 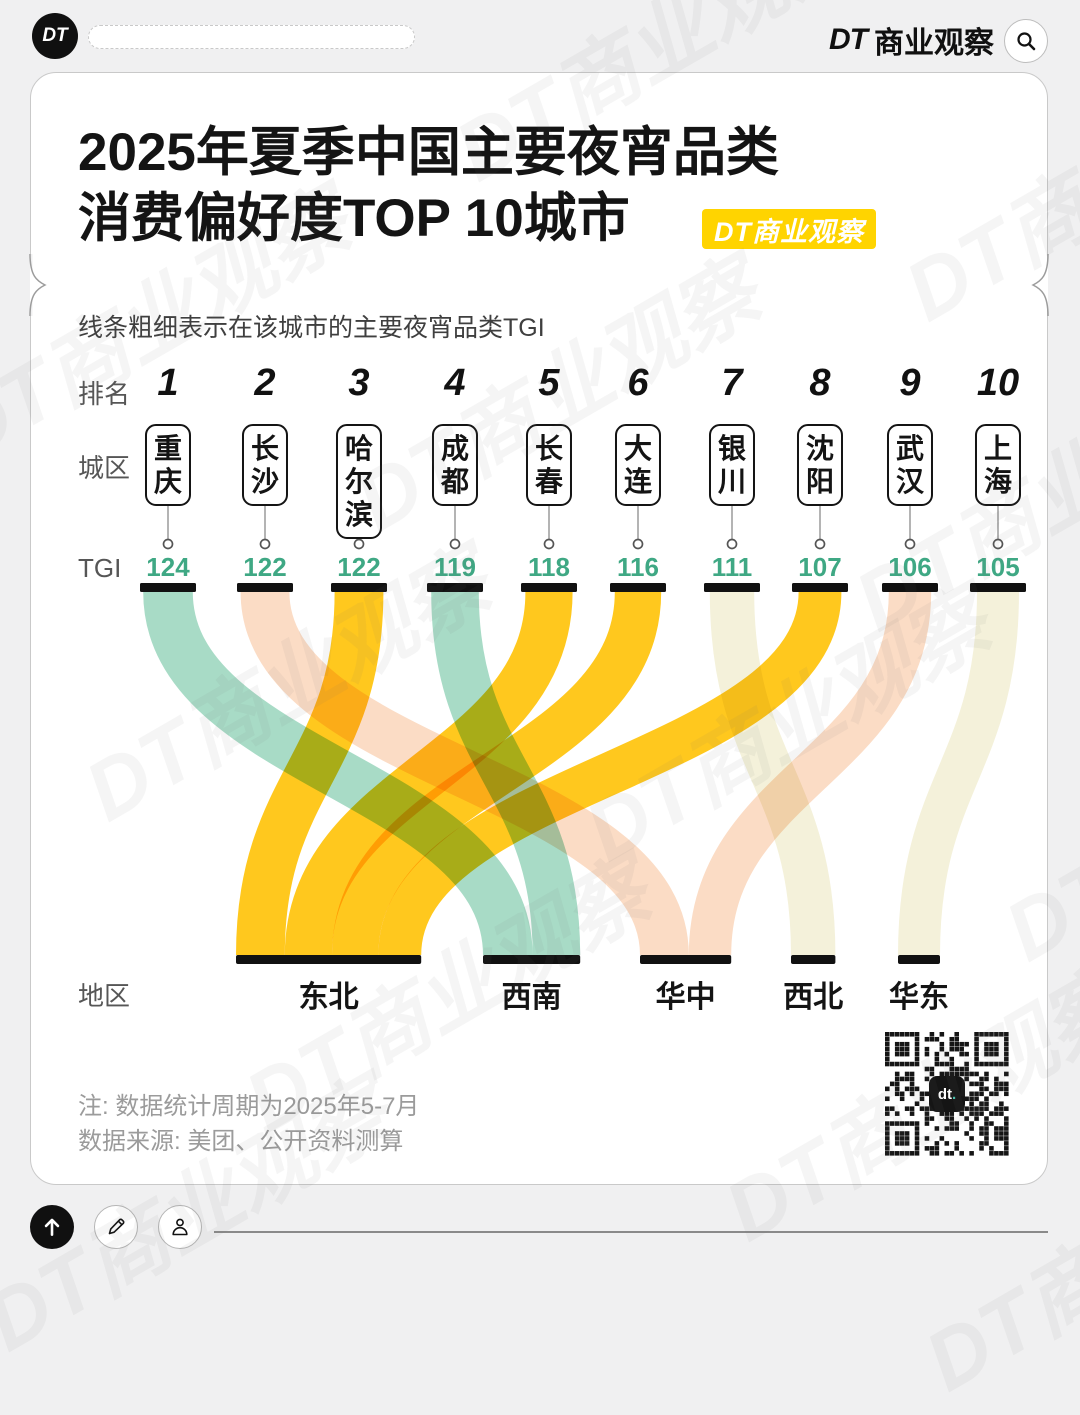 What do you see at coordinates (631, 1232) in the screenshot?
I see `bottom-divider` at bounding box center [631, 1232].